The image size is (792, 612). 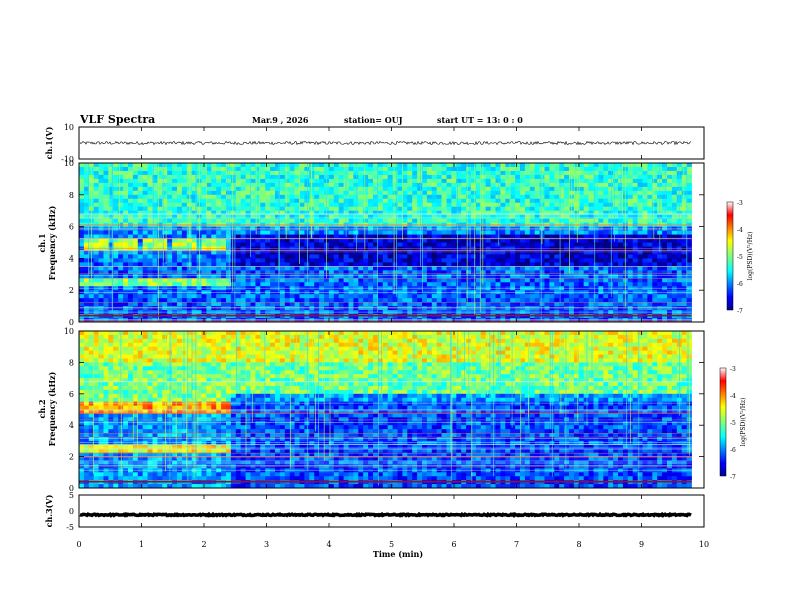 What do you see at coordinates (740, 284) in the screenshot?
I see `ch1-cbar-tick: -6` at bounding box center [740, 284].